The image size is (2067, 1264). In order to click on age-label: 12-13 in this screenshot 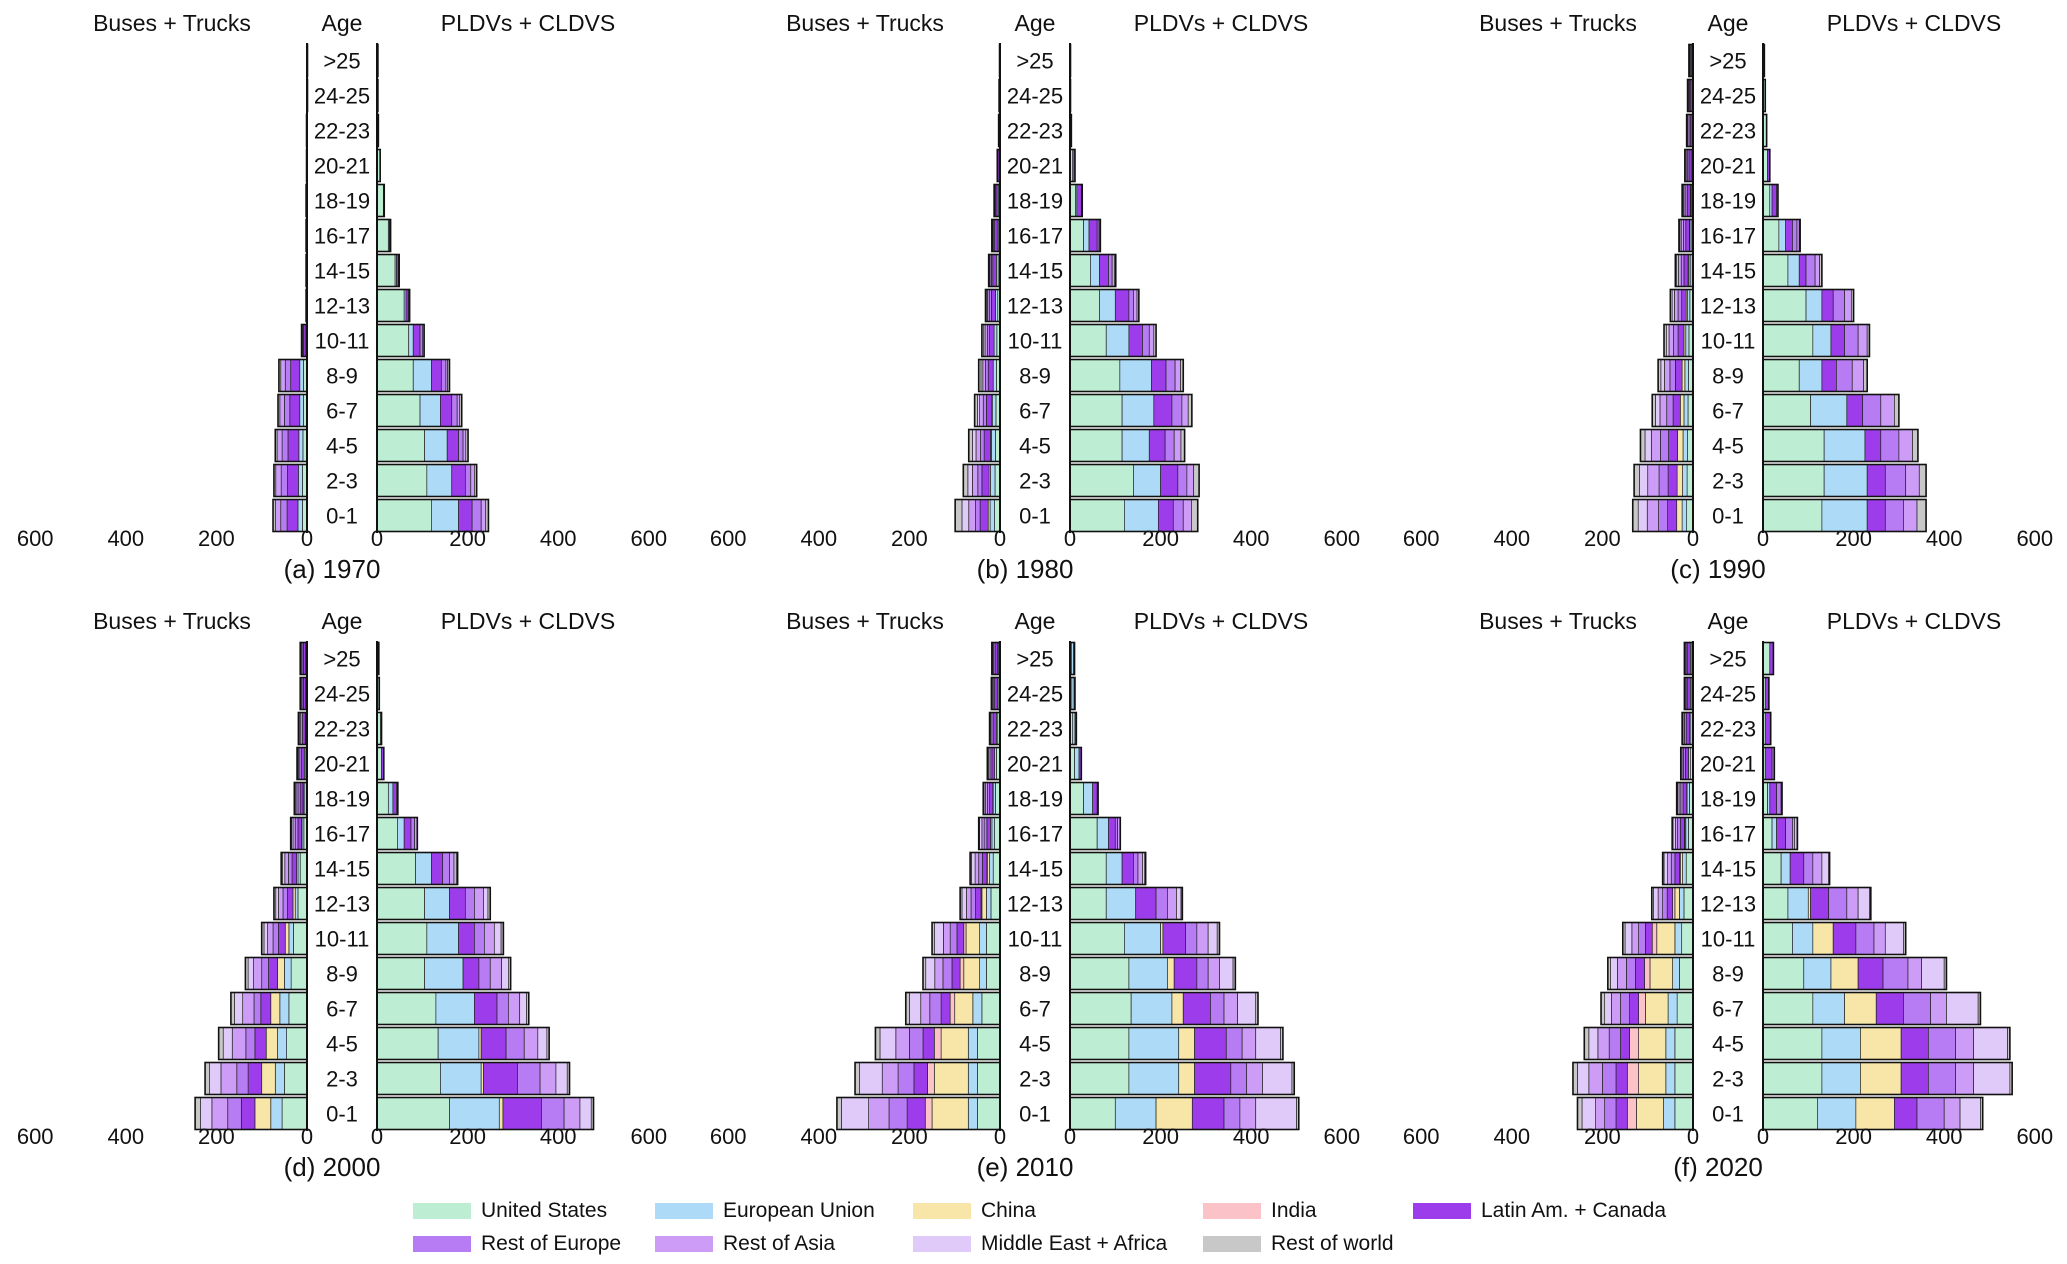, I will do `click(1035, 306)`.